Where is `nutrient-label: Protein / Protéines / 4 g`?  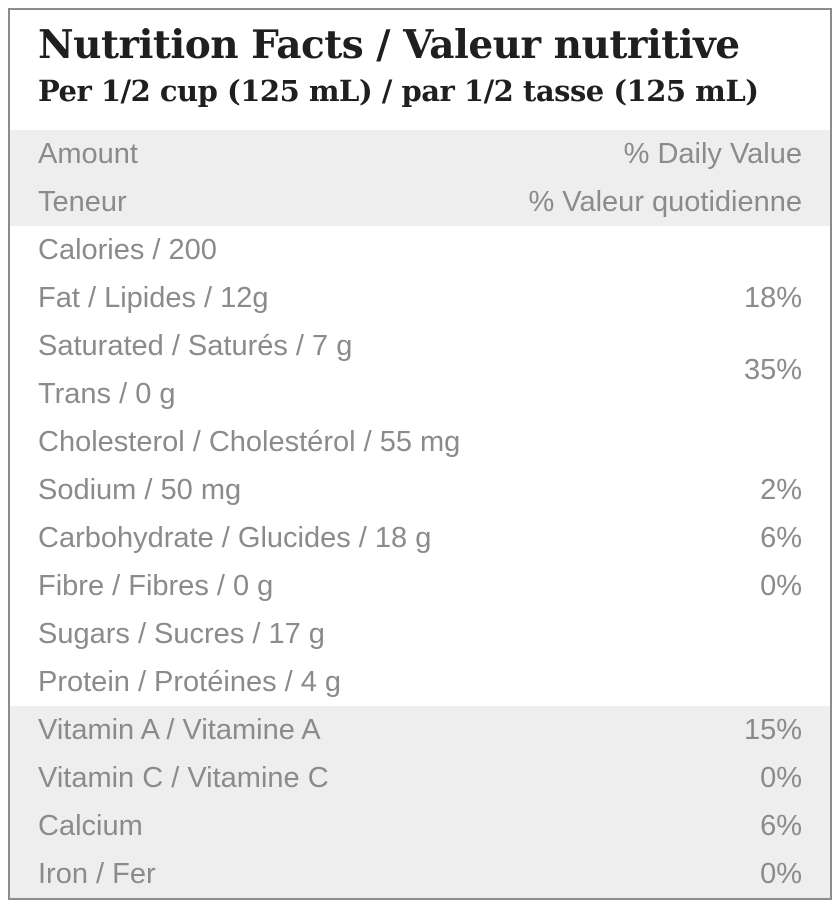
nutrient-label: Protein / Protéines / 4 g is located at coordinates (190, 681).